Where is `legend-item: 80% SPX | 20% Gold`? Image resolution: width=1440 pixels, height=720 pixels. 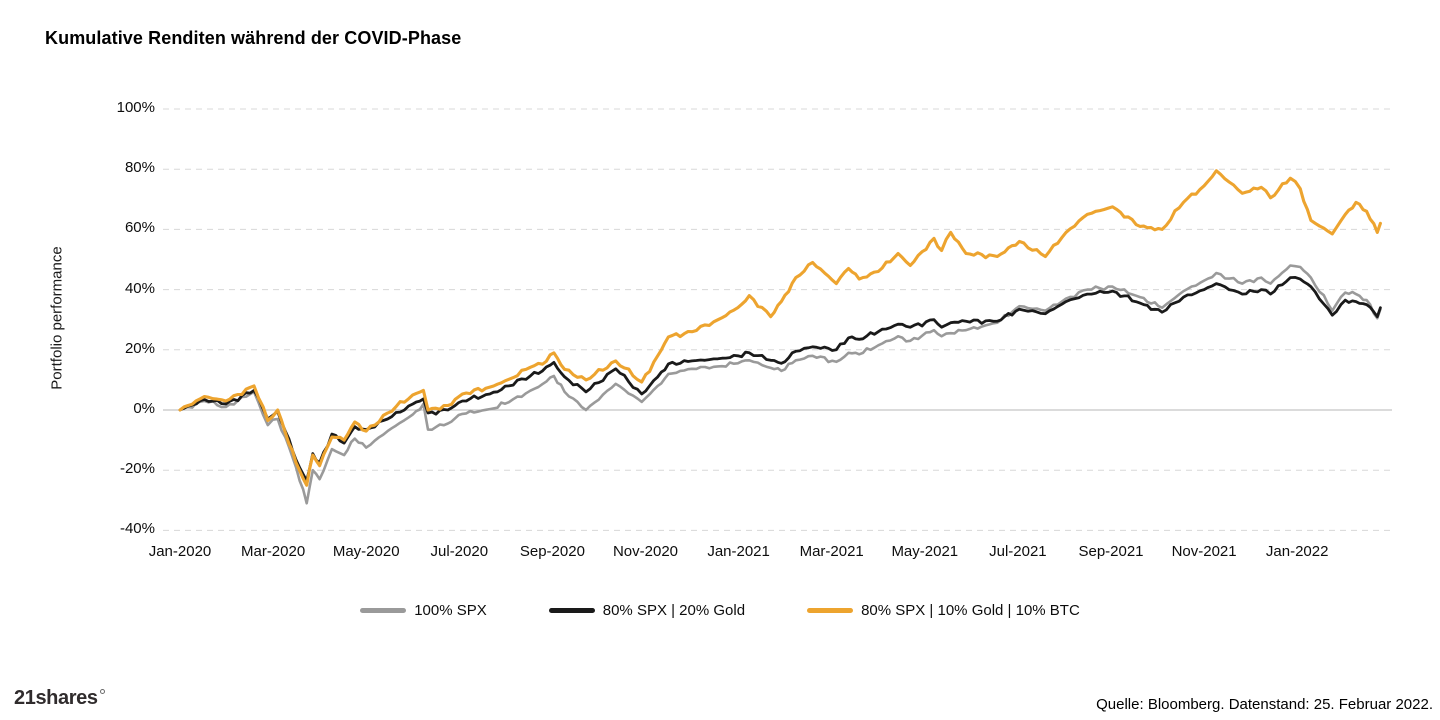
legend-item: 80% SPX | 20% Gold is located at coordinates (647, 610).